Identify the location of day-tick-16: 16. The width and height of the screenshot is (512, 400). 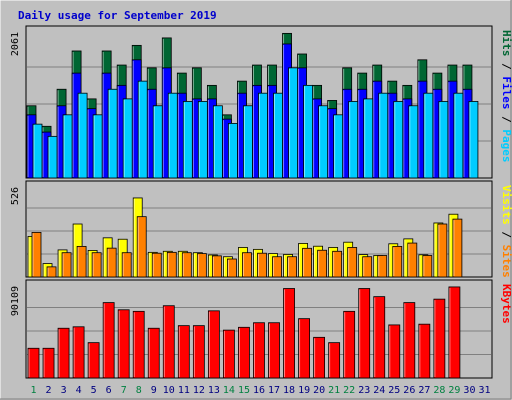
(259, 390).